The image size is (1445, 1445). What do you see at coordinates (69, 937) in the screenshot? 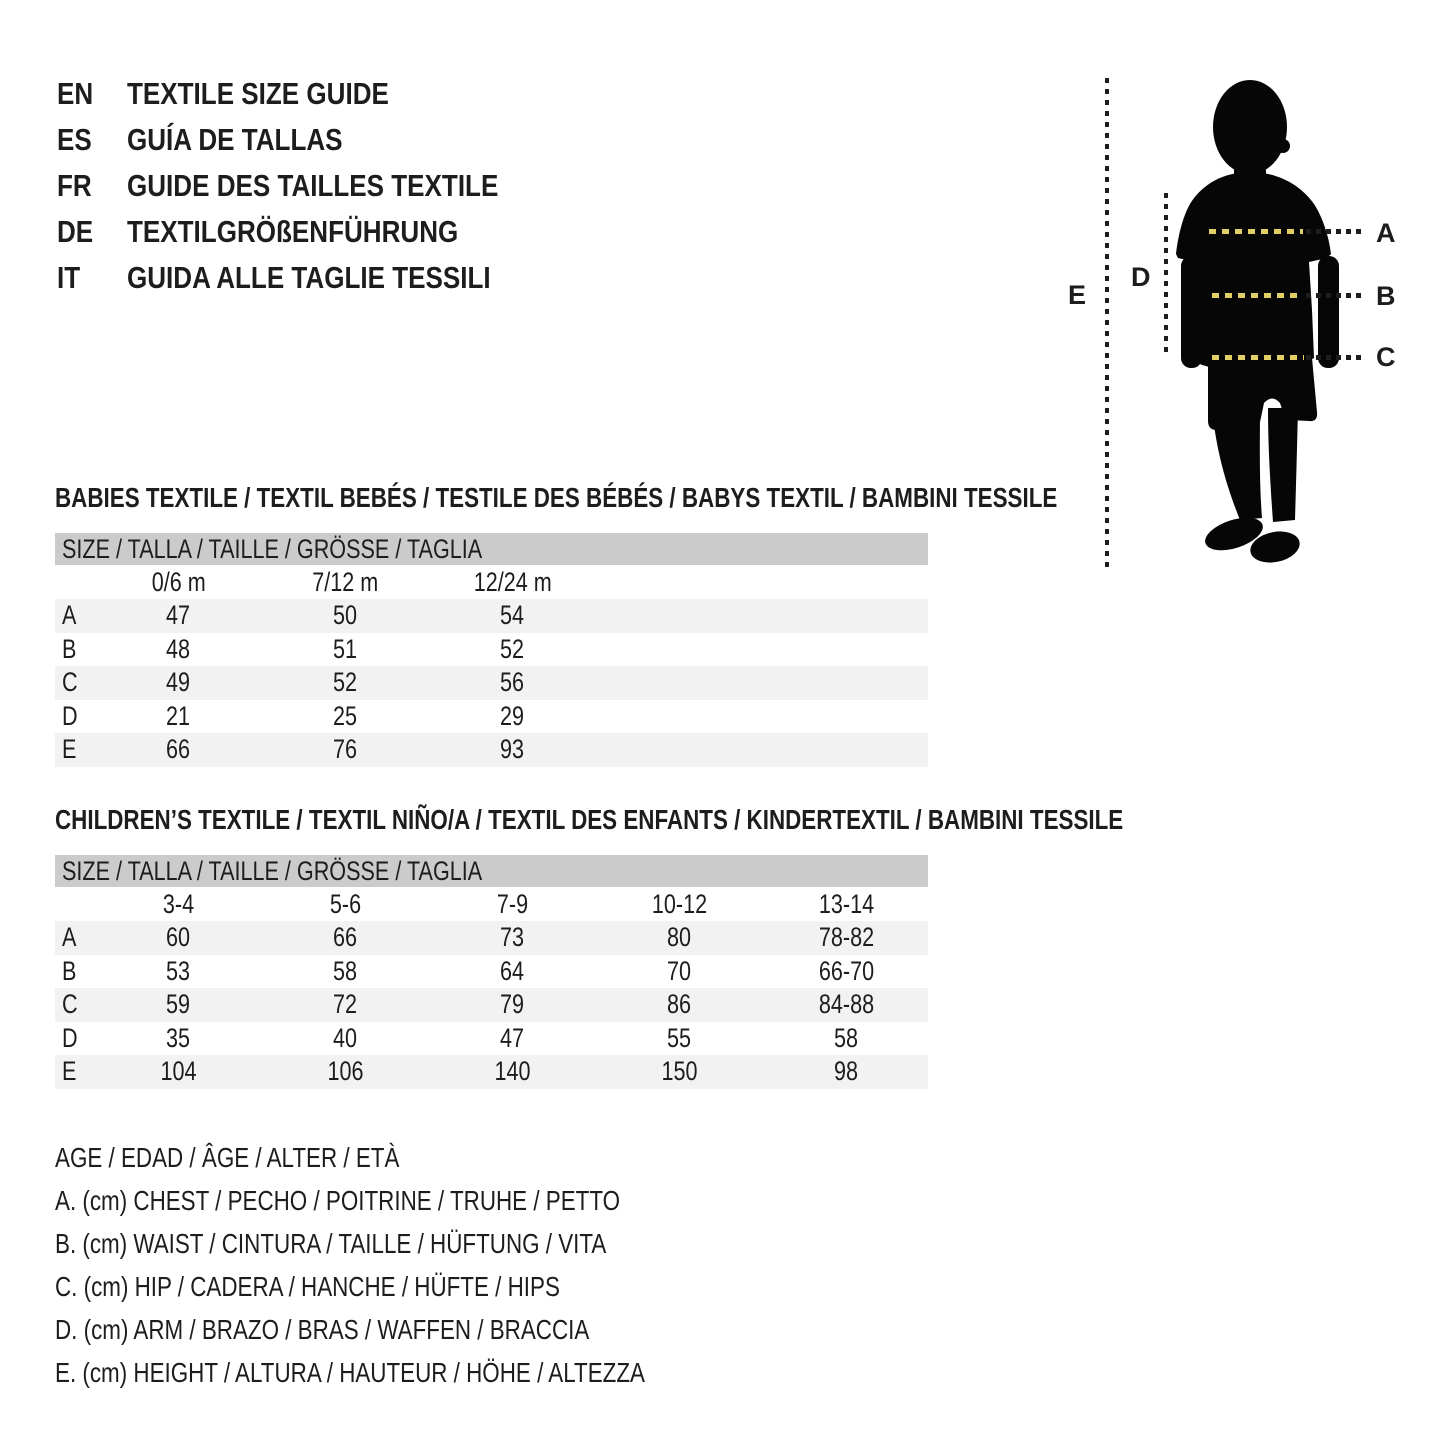
I see `row-label-text: A` at bounding box center [69, 937].